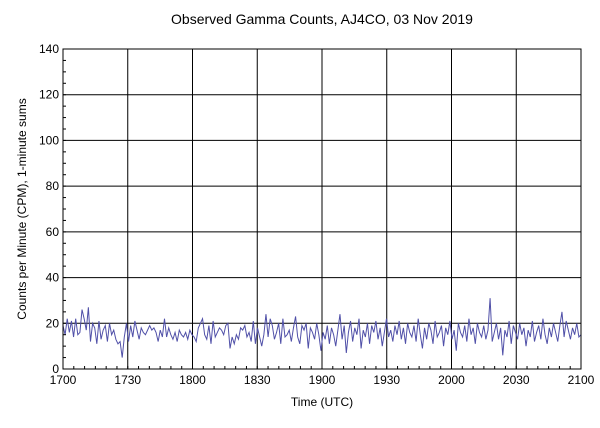 Image resolution: width=600 pixels, height=428 pixels. I want to click on y-tick-label: 140, so click(49, 49).